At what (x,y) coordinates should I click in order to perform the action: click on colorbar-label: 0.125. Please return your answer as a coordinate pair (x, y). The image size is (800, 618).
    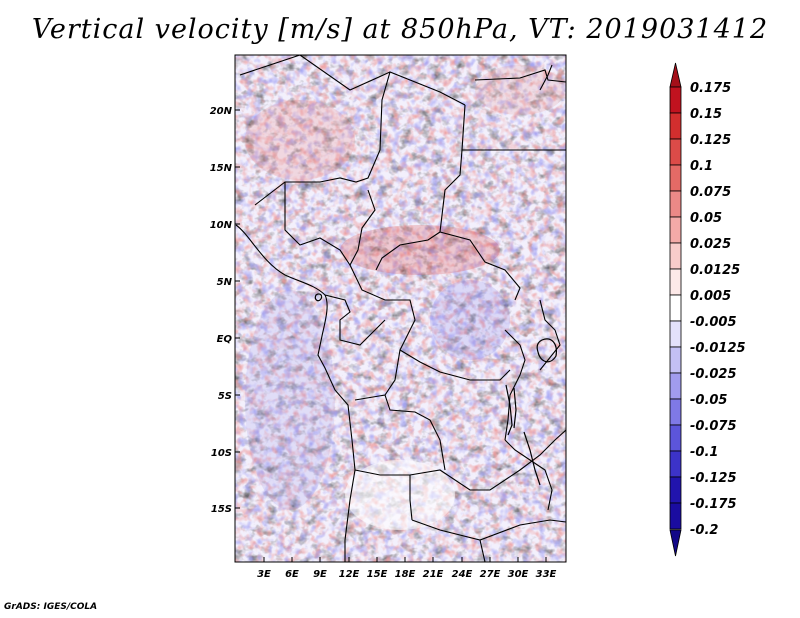
    Looking at the image, I should click on (710, 140).